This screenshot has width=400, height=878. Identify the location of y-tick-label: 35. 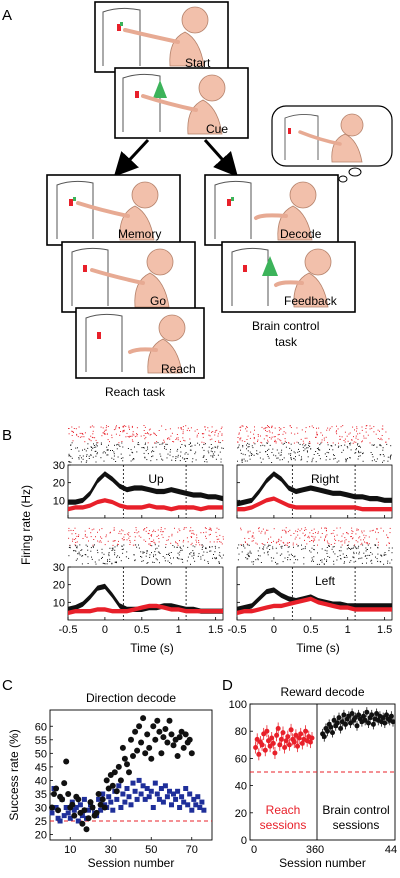
(41, 795).